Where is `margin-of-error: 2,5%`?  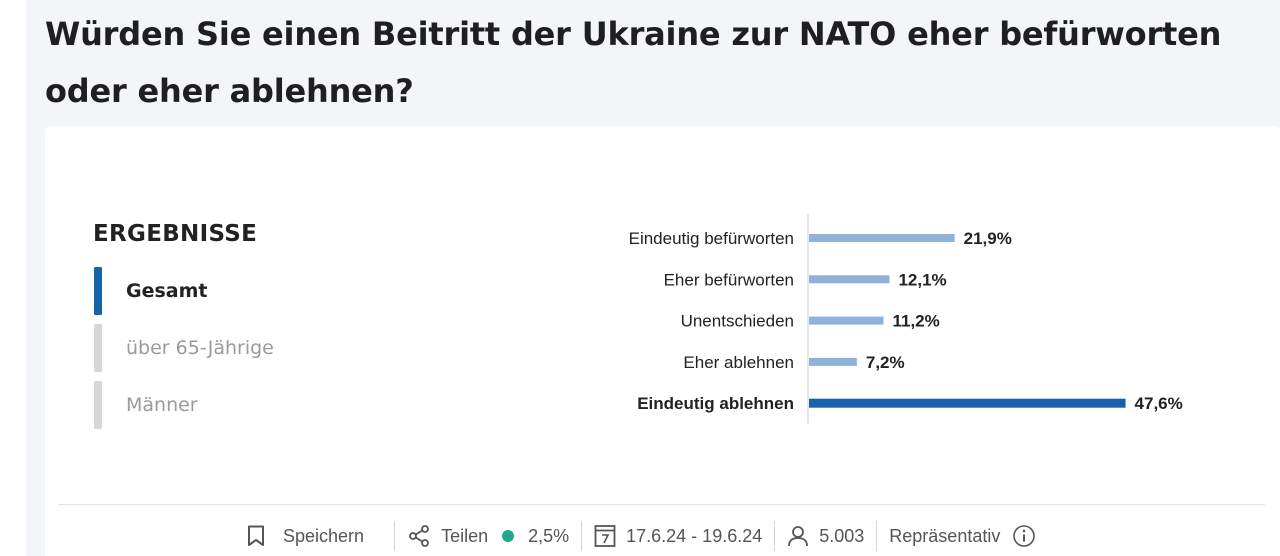
margin-of-error: 2,5% is located at coordinates (540, 536).